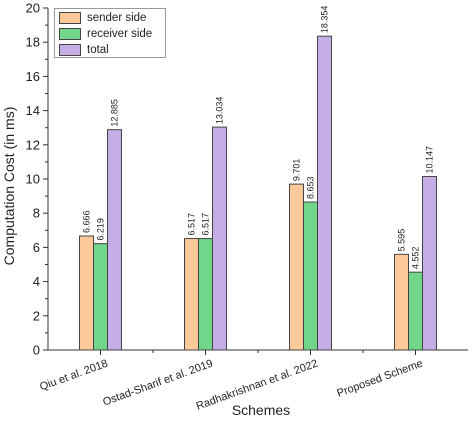 The image size is (474, 427). What do you see at coordinates (9, 186) in the screenshot?
I see `y-axis-label: Computation Cost (in ms)` at bounding box center [9, 186].